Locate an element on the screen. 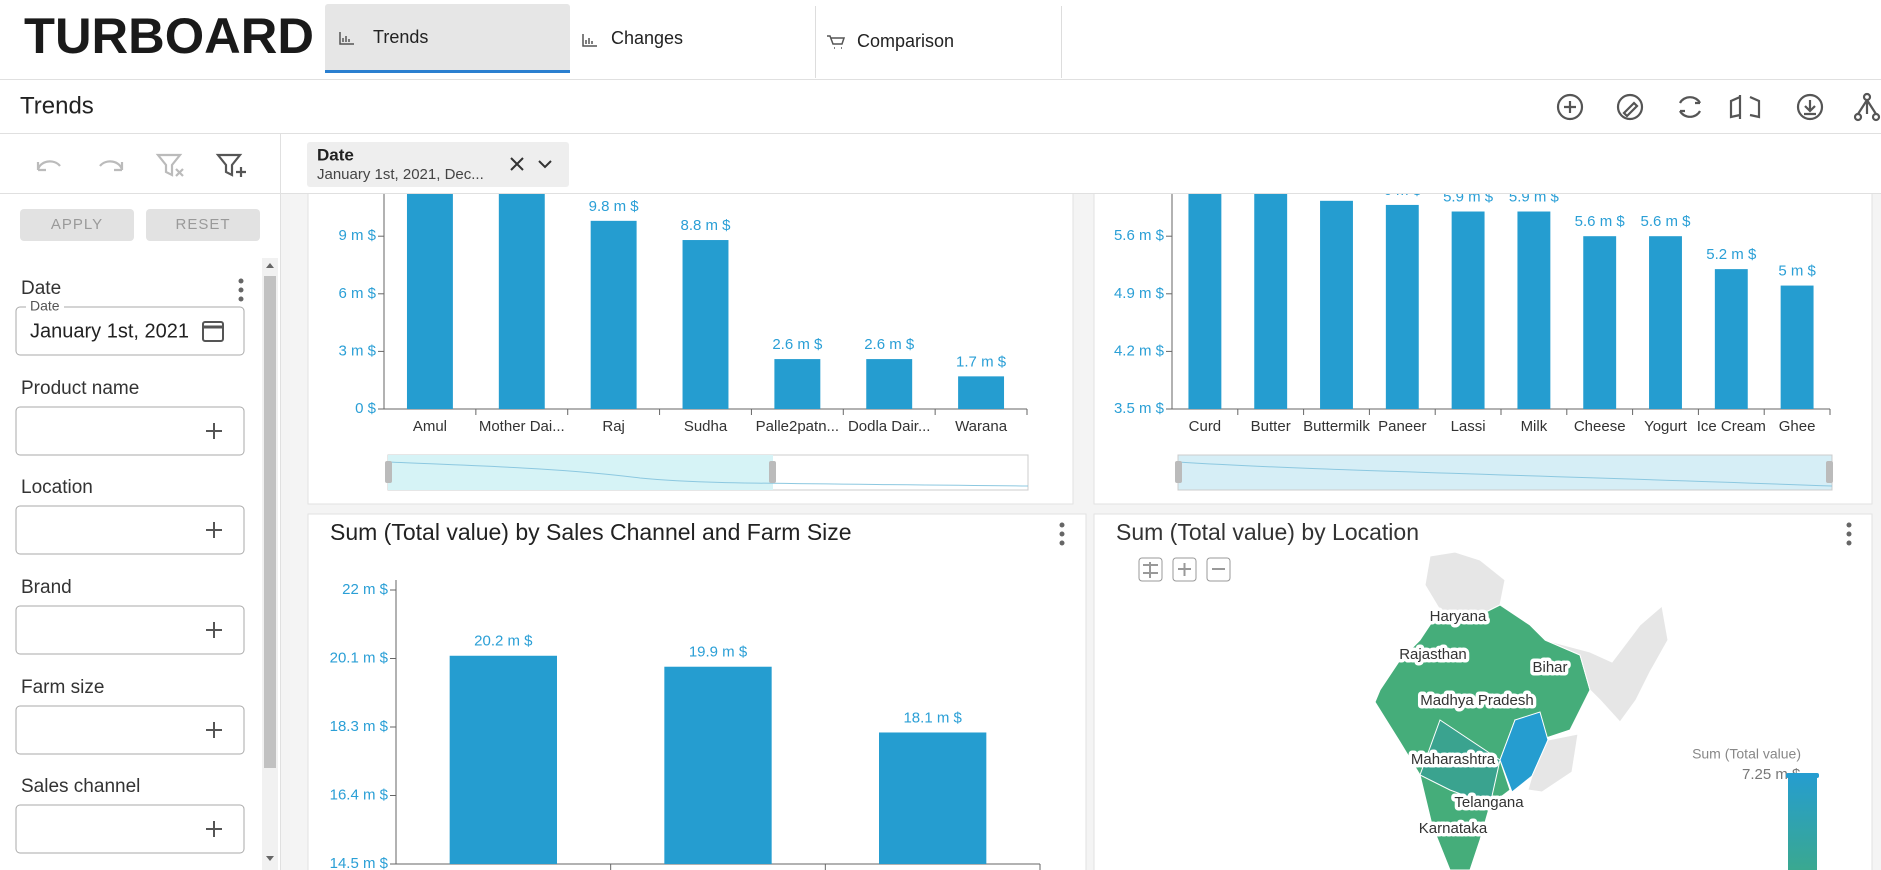 The image size is (1881, 870). map-label: Maharashtra is located at coordinates (1453, 759).